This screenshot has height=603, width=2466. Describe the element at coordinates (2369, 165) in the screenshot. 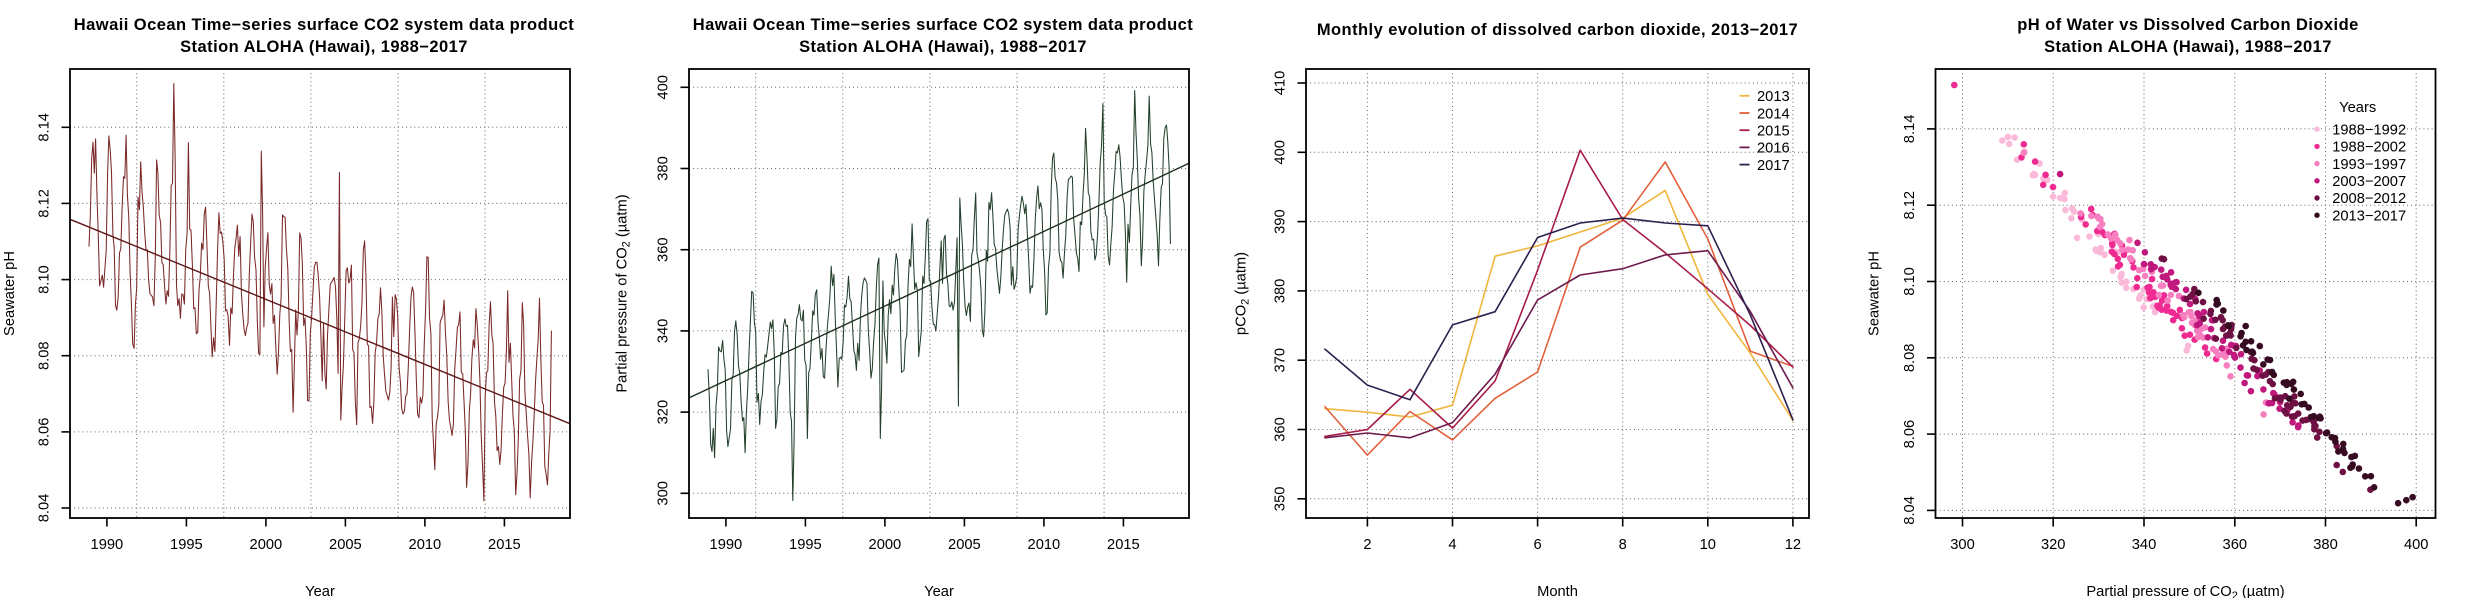

I see `svg-text: 1993−1997` at that location.